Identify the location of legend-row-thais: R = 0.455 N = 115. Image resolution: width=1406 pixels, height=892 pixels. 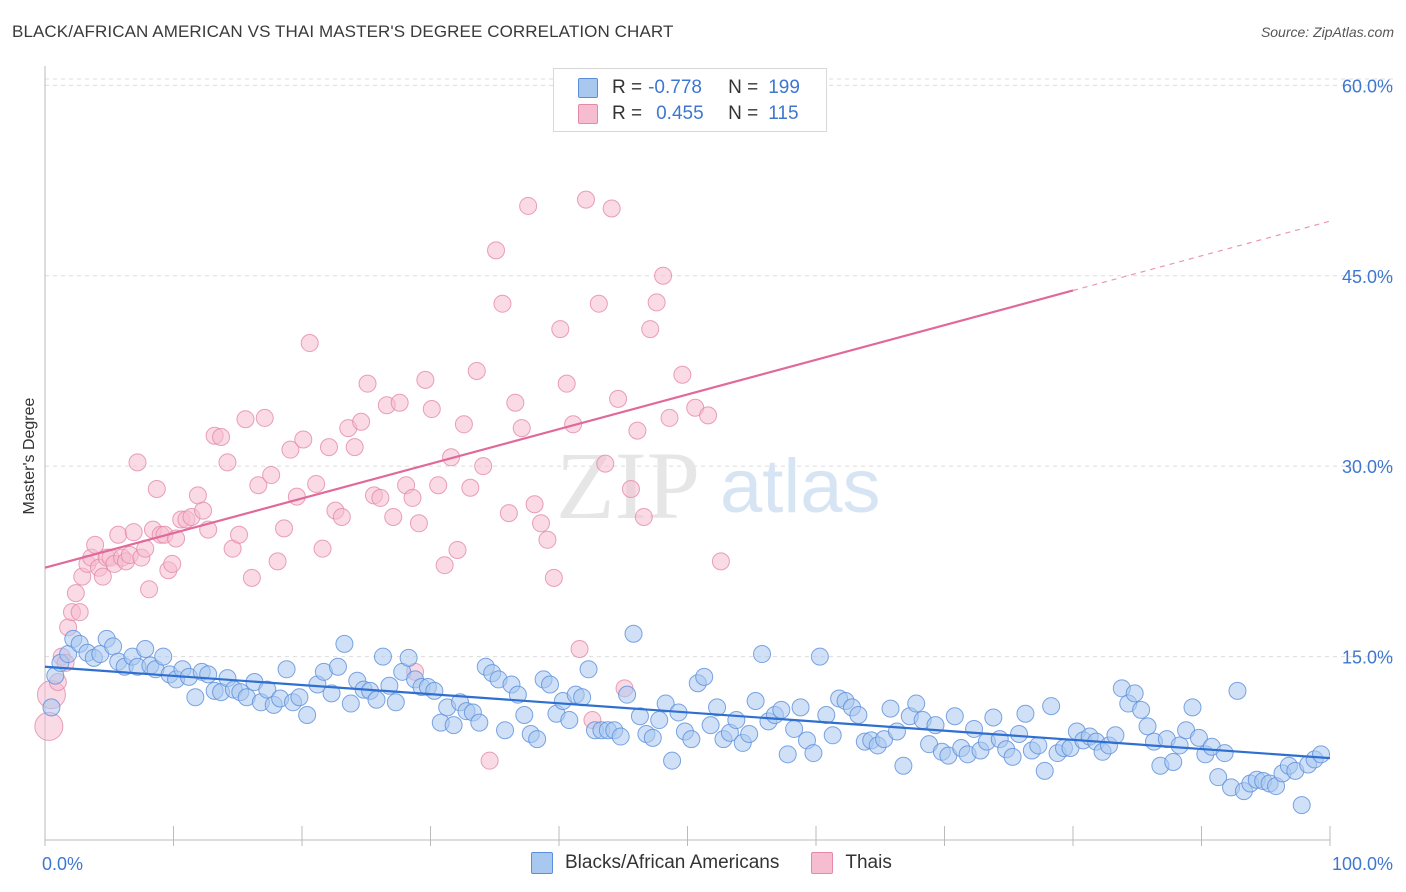
(688, 114).